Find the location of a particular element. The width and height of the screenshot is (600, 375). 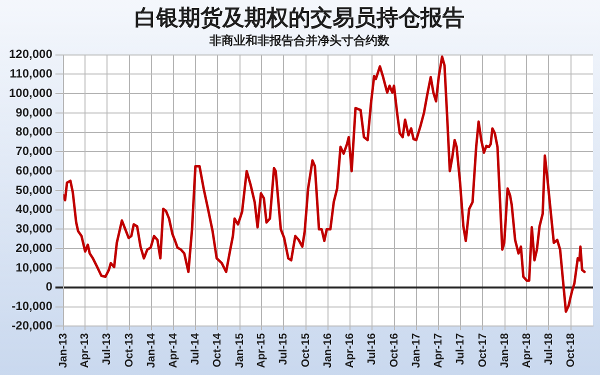

chart-title: 白银期货及期权的交易员持仓报告 is located at coordinates (299, 17).